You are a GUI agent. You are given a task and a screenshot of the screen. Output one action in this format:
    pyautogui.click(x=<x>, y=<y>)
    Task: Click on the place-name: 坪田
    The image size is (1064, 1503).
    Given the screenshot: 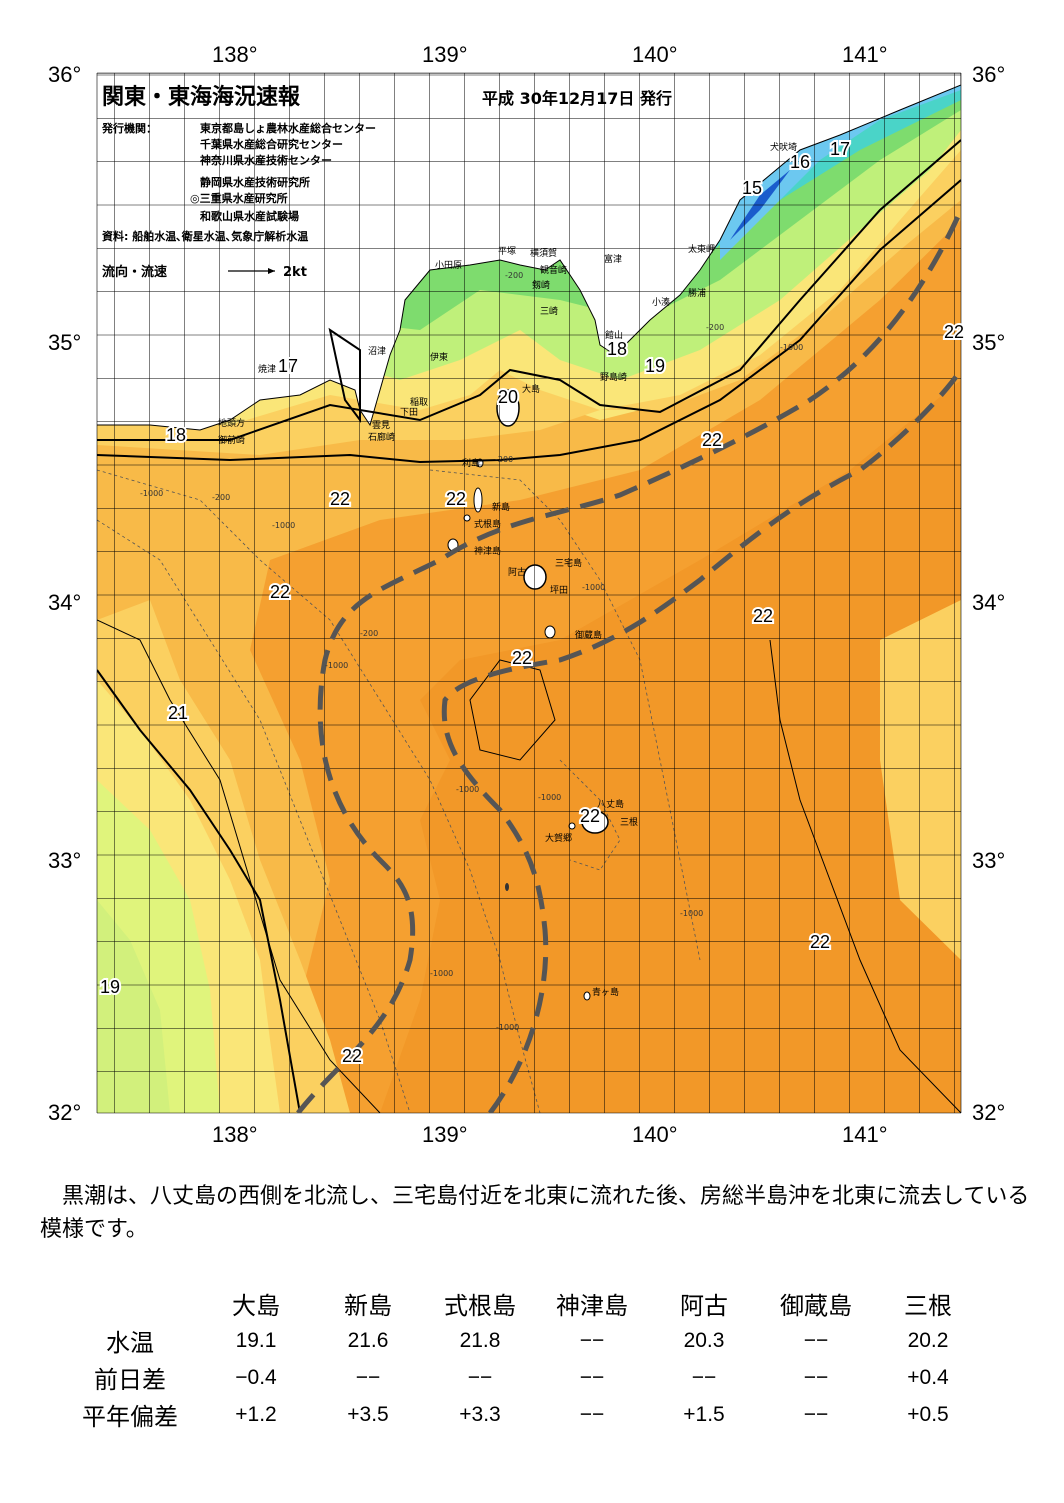 What is the action you would take?
    pyautogui.click(x=559, y=590)
    